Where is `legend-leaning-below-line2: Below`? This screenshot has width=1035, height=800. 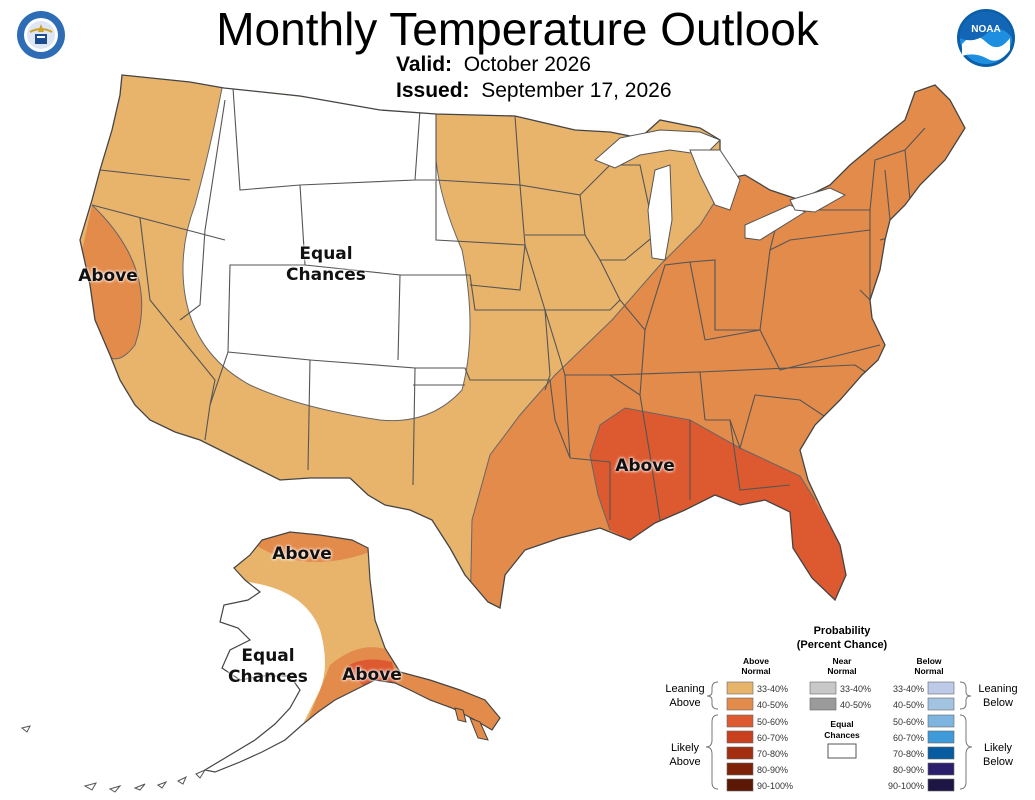 legend-leaning-below-line2: Below is located at coordinates (998, 703).